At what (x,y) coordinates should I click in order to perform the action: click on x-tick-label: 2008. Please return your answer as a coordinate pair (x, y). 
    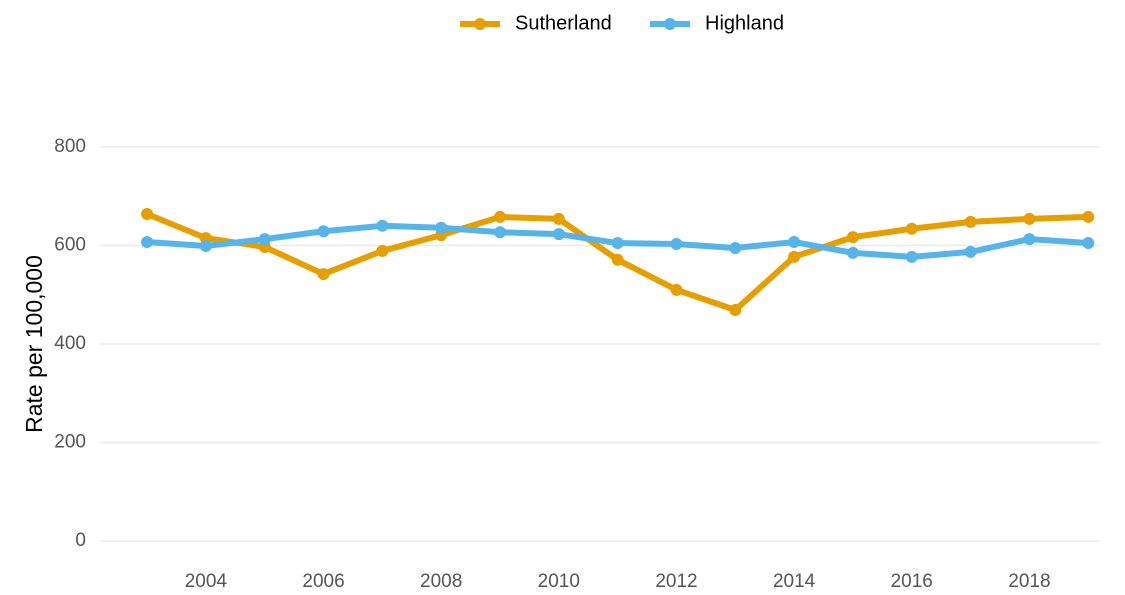
    Looking at the image, I should click on (441, 581).